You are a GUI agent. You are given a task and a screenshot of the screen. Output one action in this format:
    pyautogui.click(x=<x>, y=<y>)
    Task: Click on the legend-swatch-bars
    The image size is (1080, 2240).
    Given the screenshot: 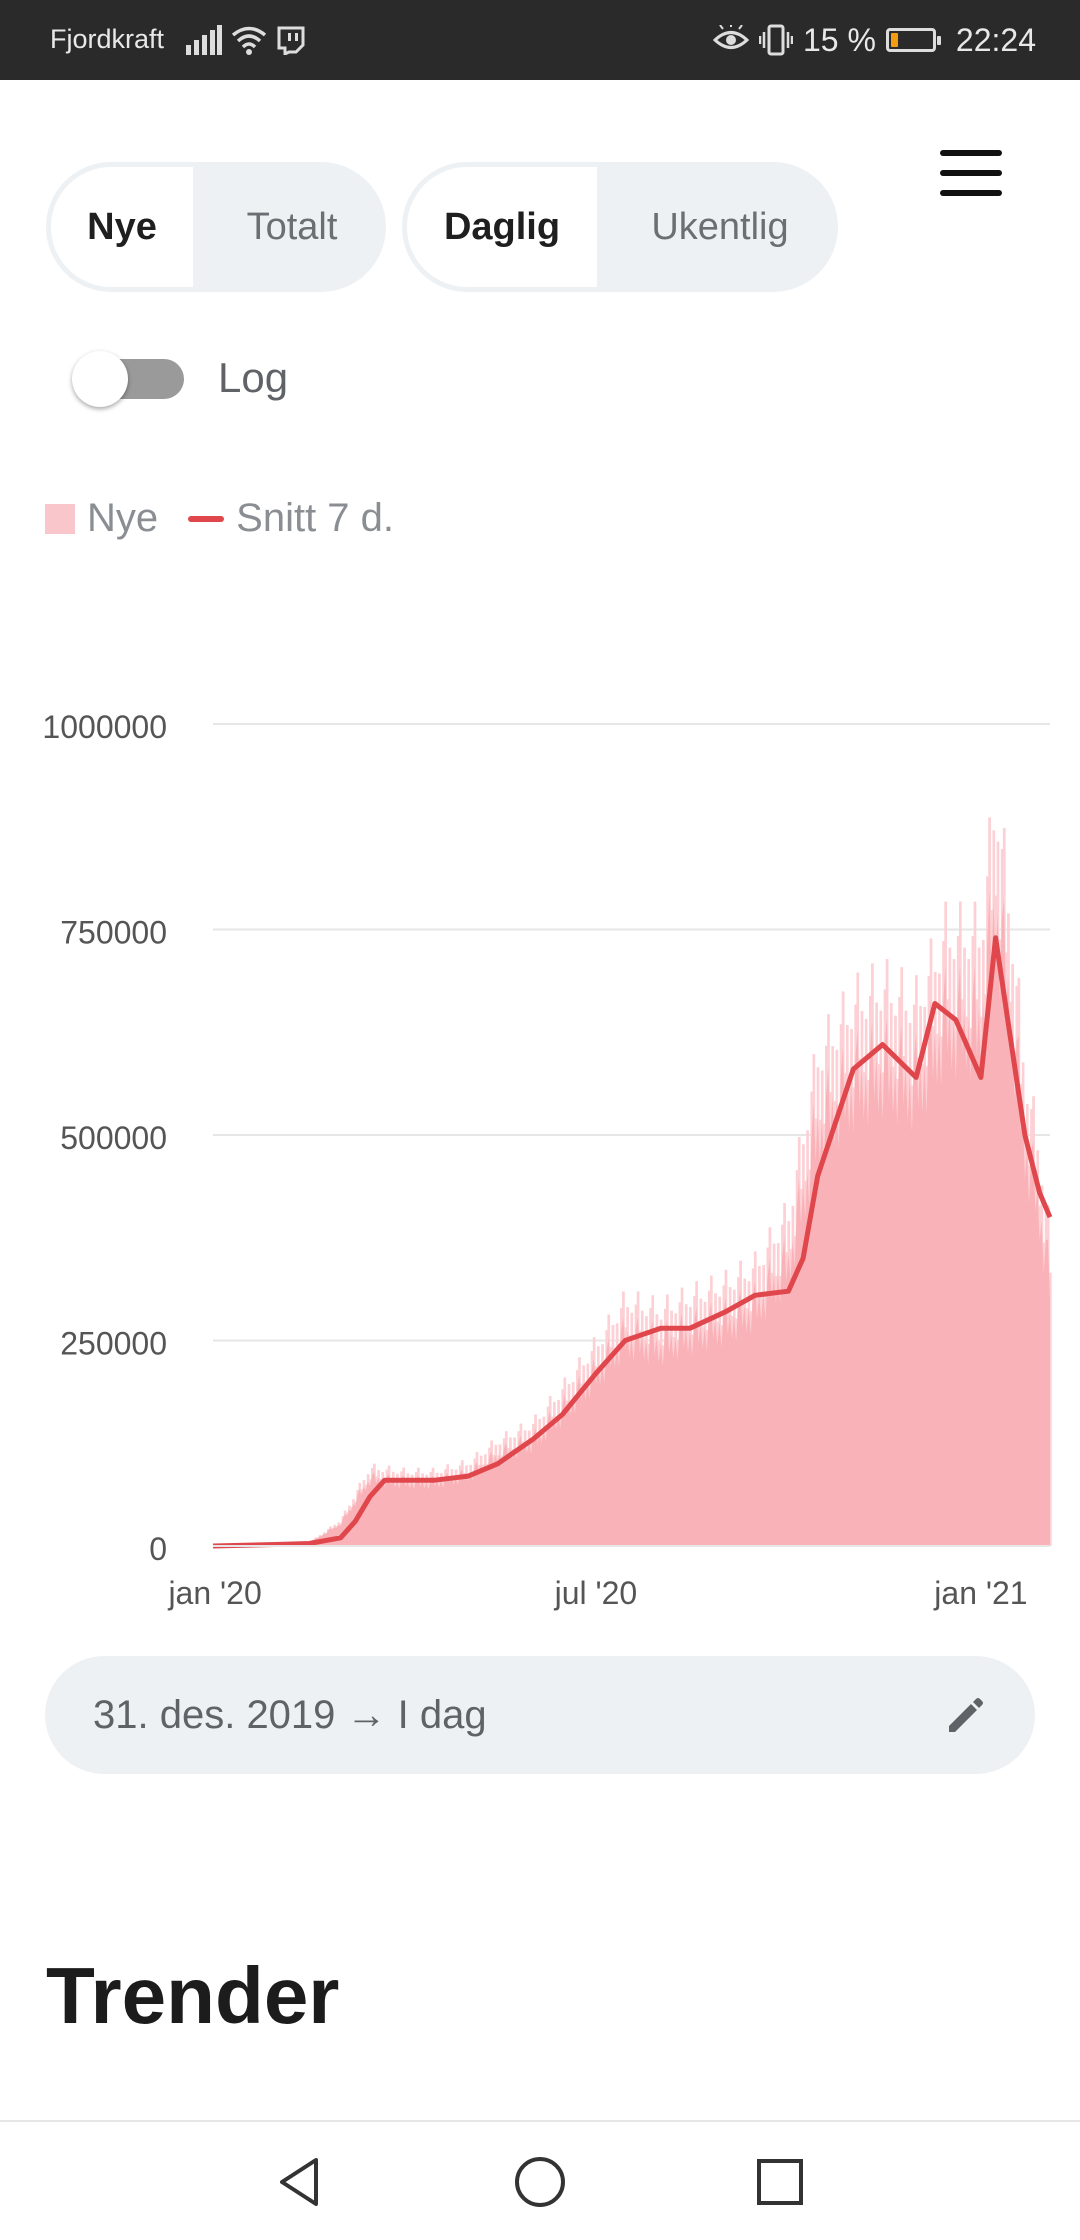 What is the action you would take?
    pyautogui.click(x=60, y=518)
    